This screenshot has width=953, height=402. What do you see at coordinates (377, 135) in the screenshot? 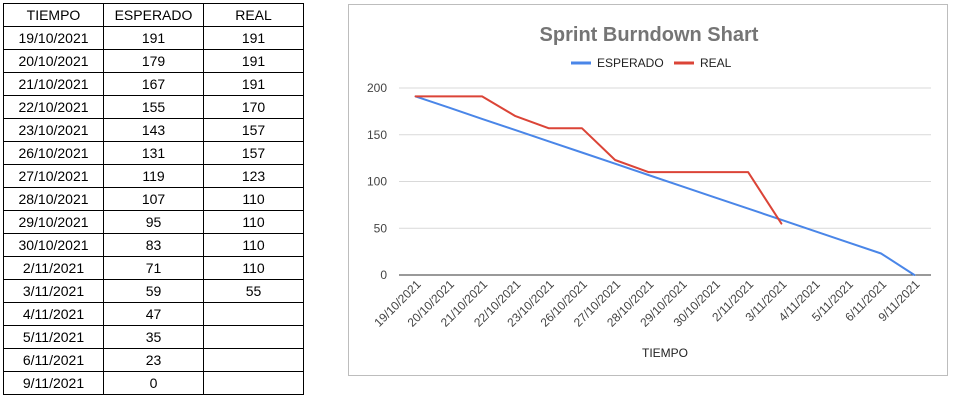
I see `y-tick-label: 150` at bounding box center [377, 135].